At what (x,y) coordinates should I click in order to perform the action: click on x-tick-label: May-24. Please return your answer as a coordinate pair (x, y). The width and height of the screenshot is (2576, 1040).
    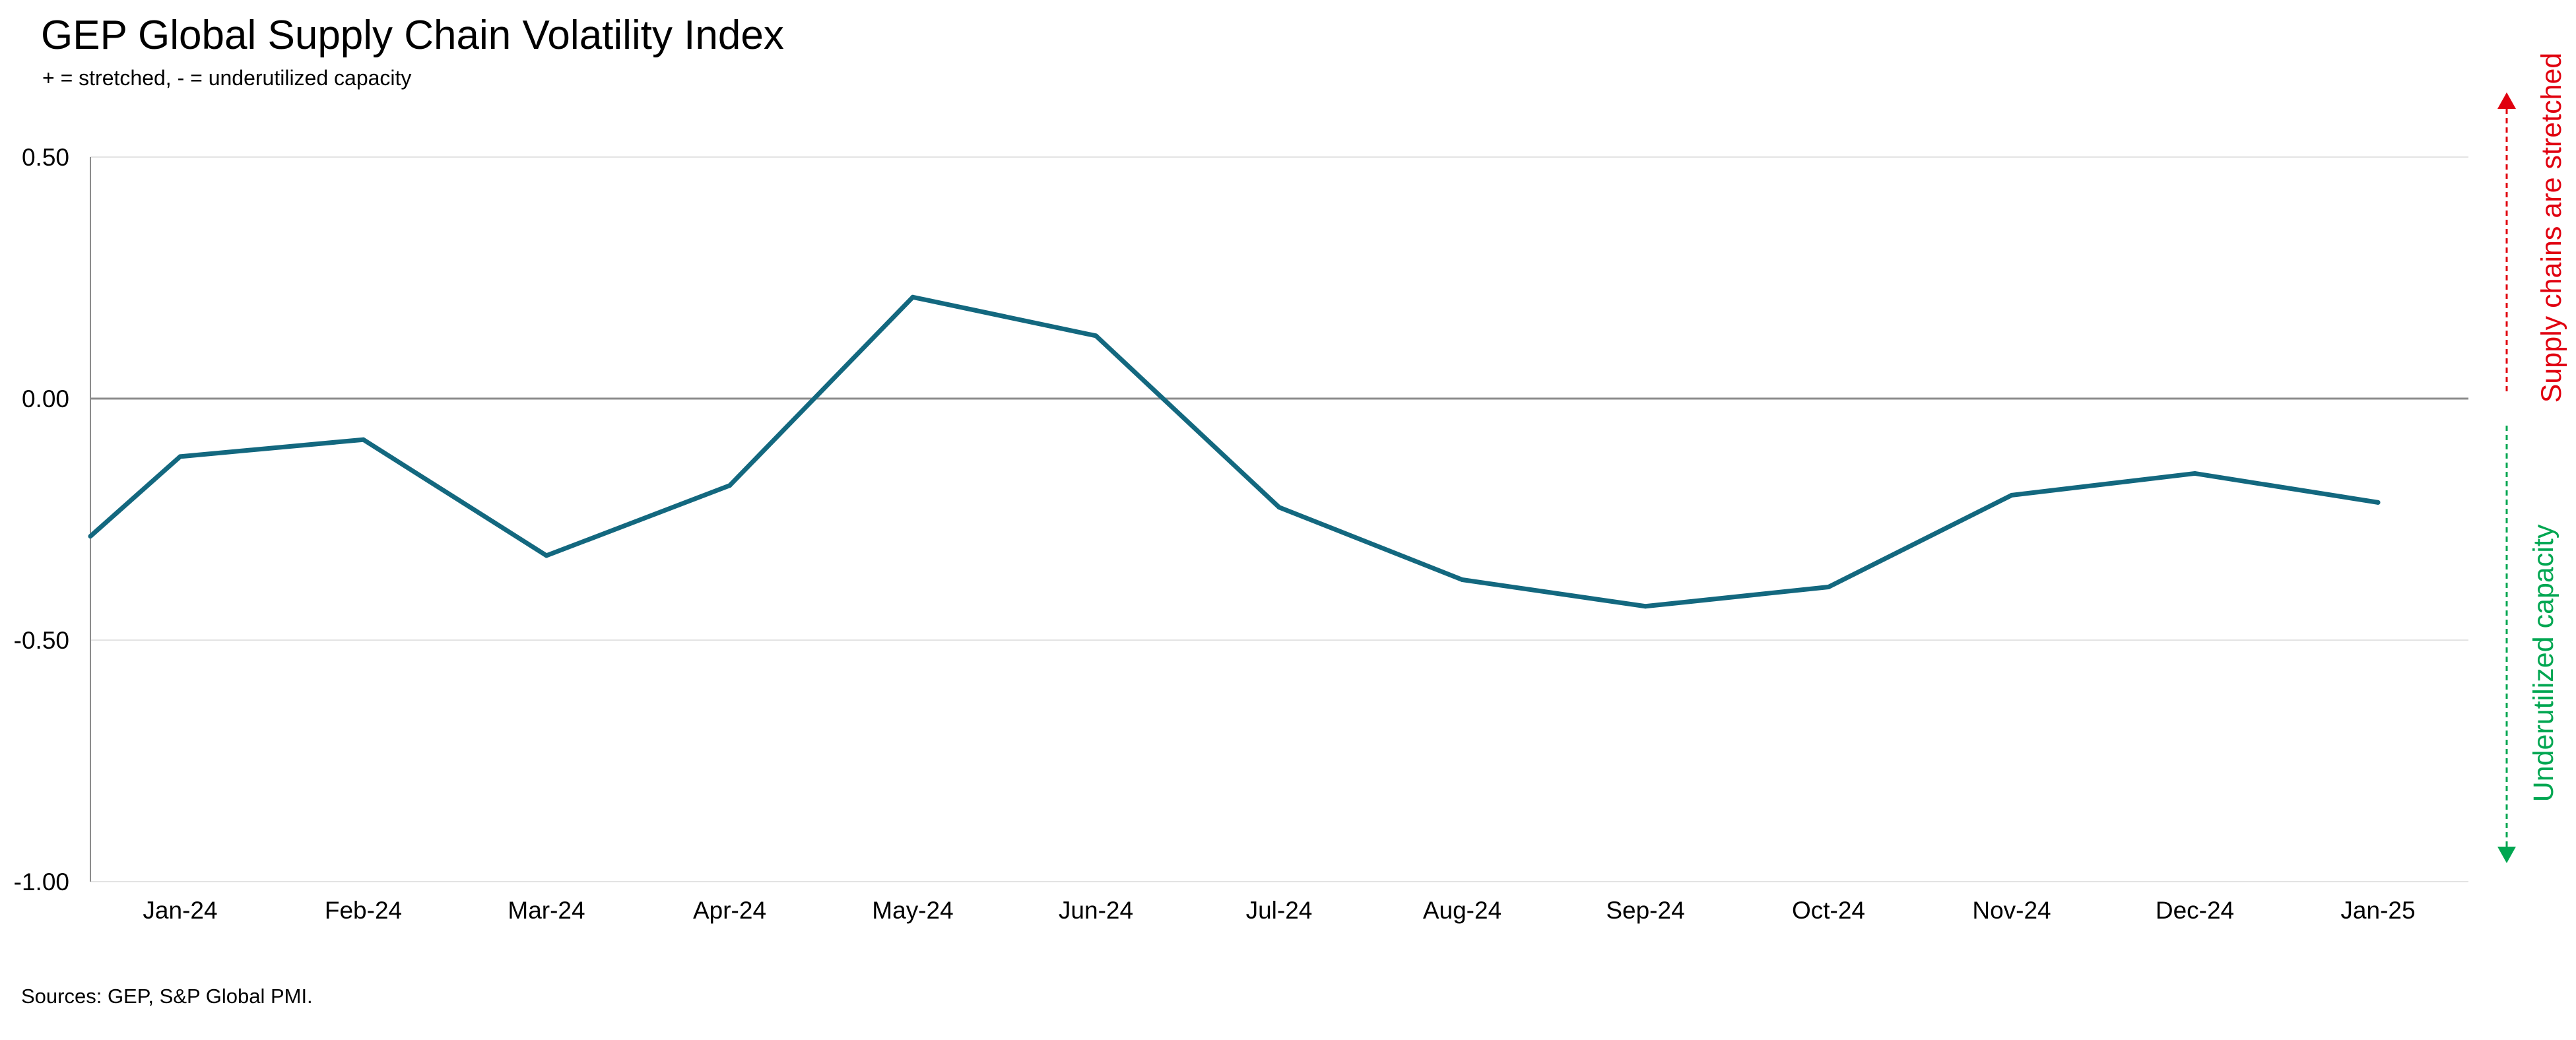
    Looking at the image, I should click on (912, 910).